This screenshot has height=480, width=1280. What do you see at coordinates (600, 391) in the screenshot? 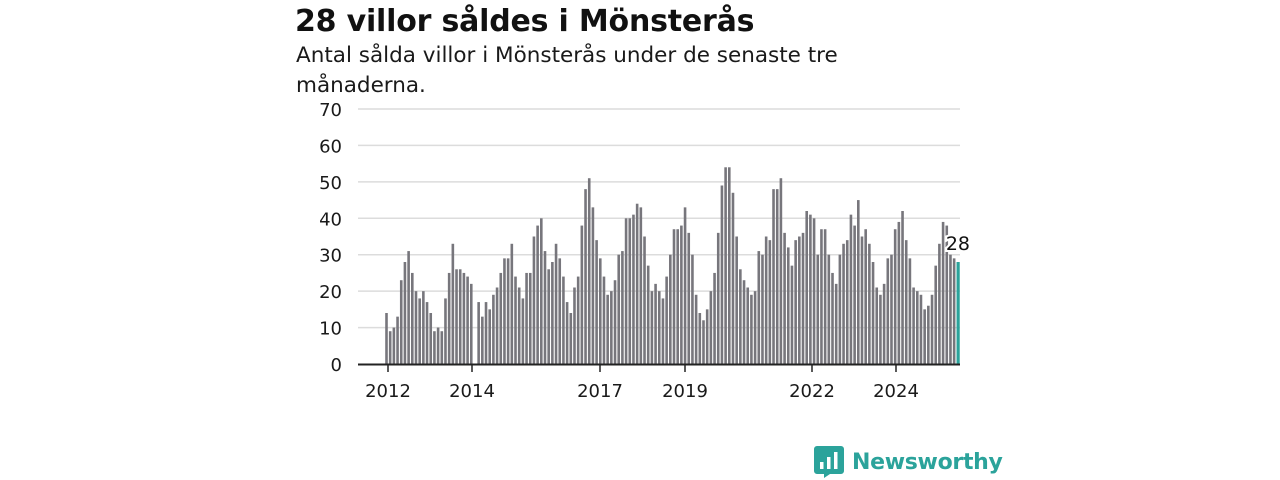
I see `x-tick-label: 2017` at bounding box center [600, 391].